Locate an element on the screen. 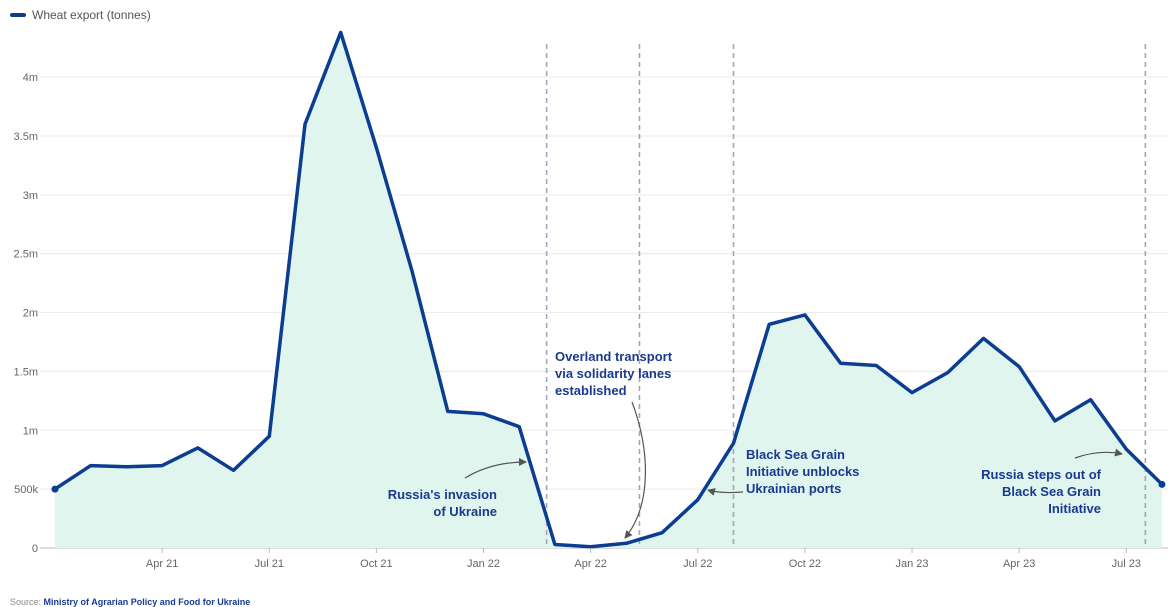 This screenshot has width=1168, height=607. annotation-line: Initiative unblocks is located at coordinates (802, 471).